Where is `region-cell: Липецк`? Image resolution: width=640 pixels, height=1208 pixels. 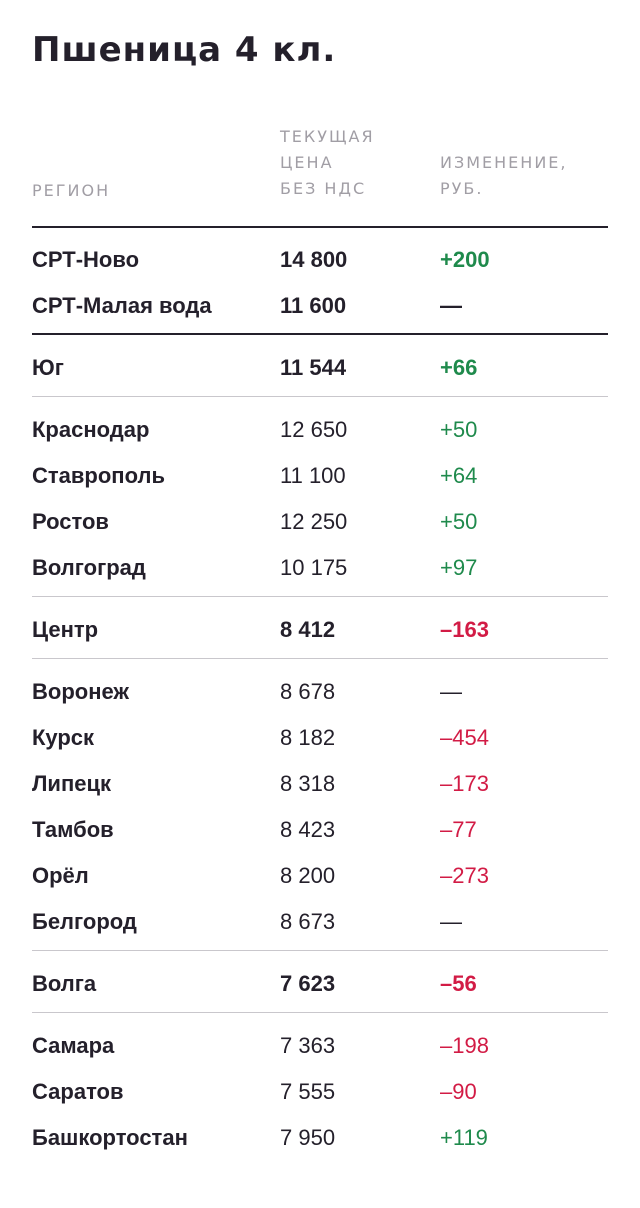 region-cell: Липецк is located at coordinates (72, 783).